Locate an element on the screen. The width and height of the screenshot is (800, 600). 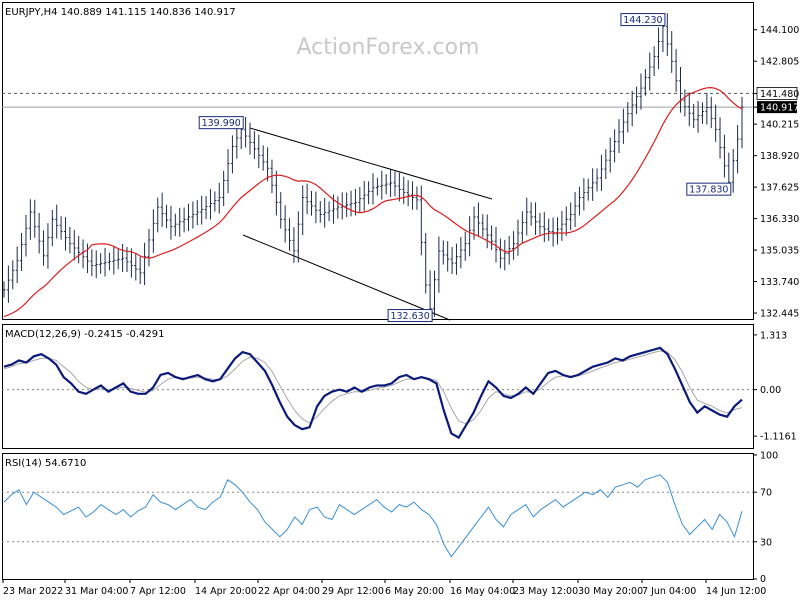
last-price-marker is located at coordinates (777, 107).